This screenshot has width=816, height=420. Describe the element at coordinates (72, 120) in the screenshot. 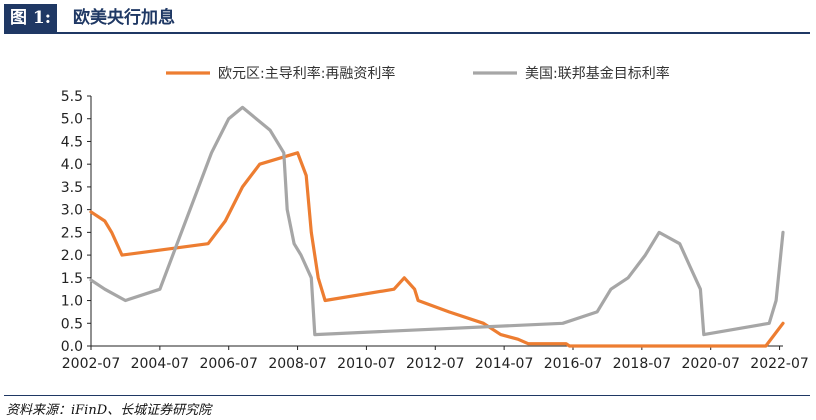

I see `y-tick-label: 5.0` at that location.